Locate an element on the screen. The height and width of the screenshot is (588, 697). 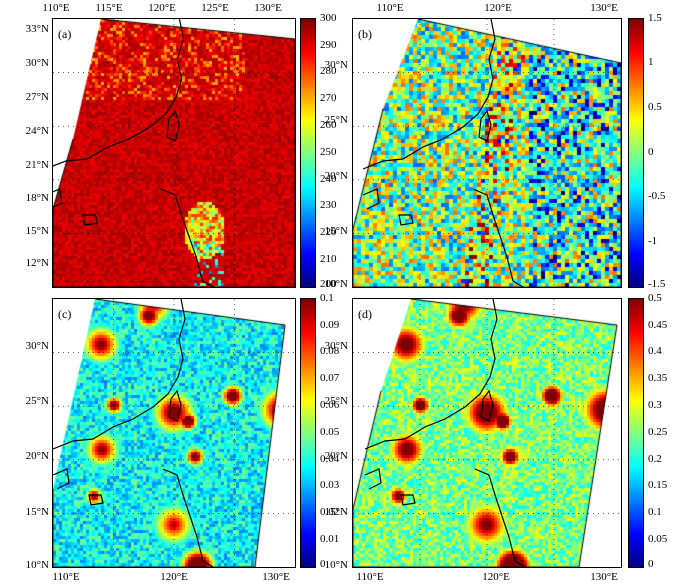
panel-tag-b: (b) is located at coordinates (365, 34).